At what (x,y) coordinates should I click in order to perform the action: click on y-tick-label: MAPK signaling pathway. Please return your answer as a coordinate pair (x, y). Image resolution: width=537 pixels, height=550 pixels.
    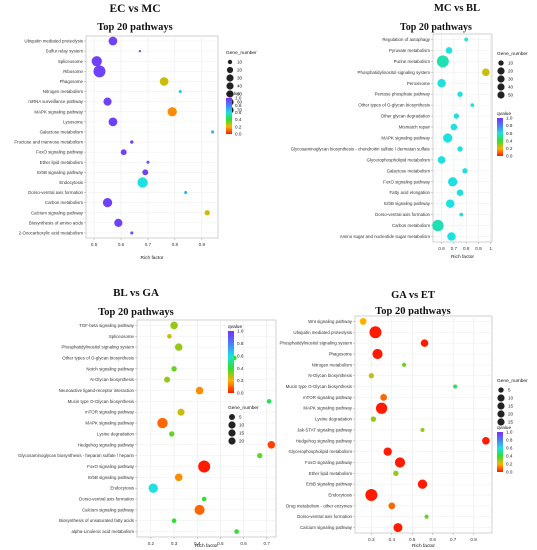
    Looking at the image, I should click on (109, 423).